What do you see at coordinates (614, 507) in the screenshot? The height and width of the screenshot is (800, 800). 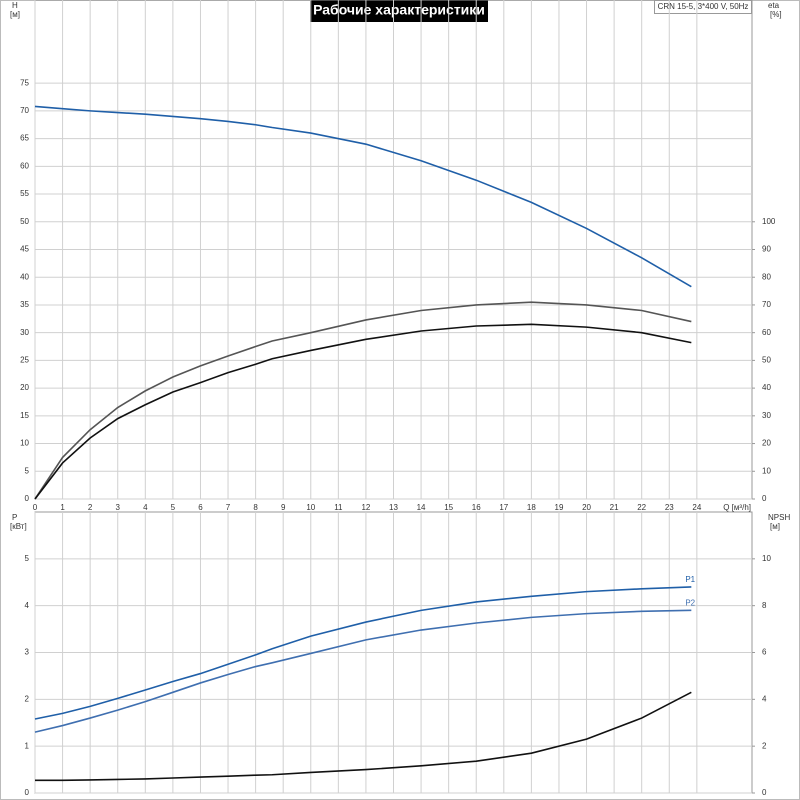 I see `x-tick-label: 21` at bounding box center [614, 507].